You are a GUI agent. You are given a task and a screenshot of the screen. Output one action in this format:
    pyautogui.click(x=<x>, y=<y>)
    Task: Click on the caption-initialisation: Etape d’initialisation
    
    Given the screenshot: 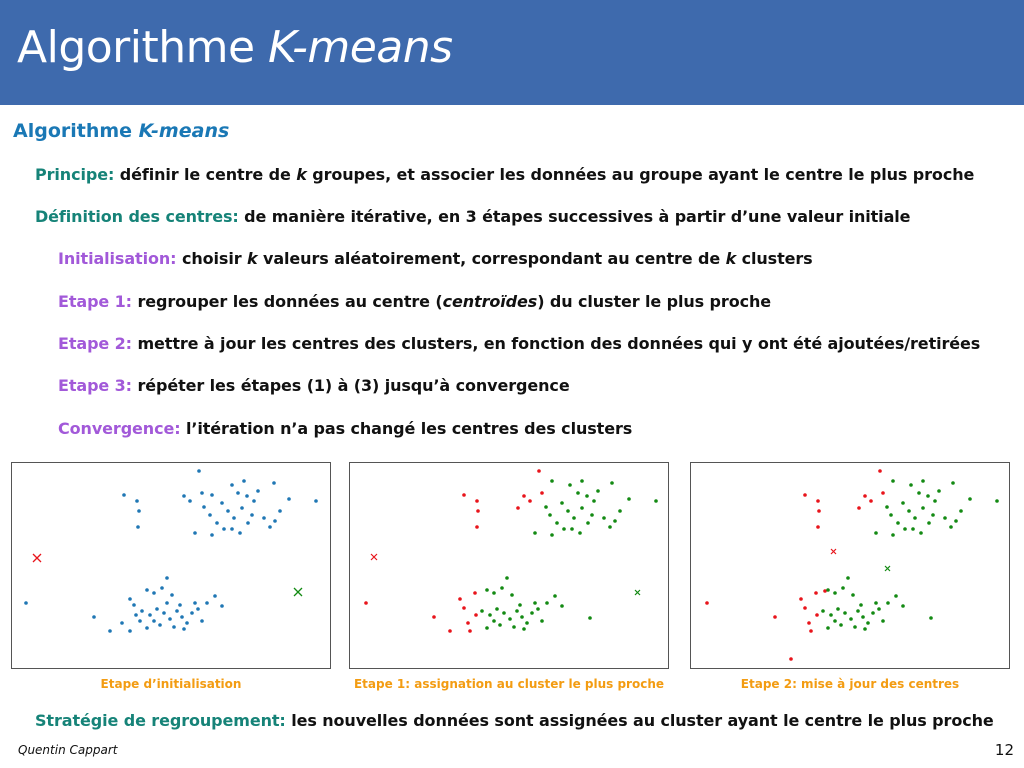 What is the action you would take?
    pyautogui.click(x=171, y=684)
    